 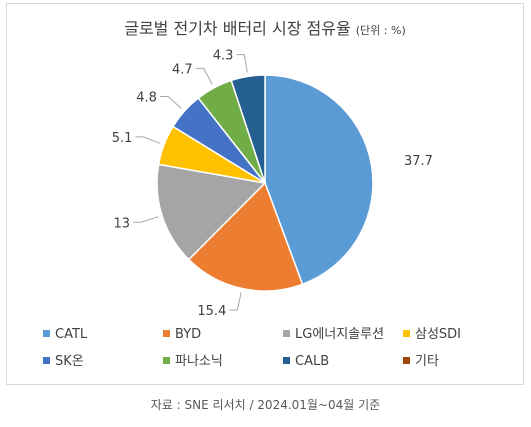 What do you see at coordinates (122, 223) in the screenshot?
I see `data-label-lg: 13` at bounding box center [122, 223].